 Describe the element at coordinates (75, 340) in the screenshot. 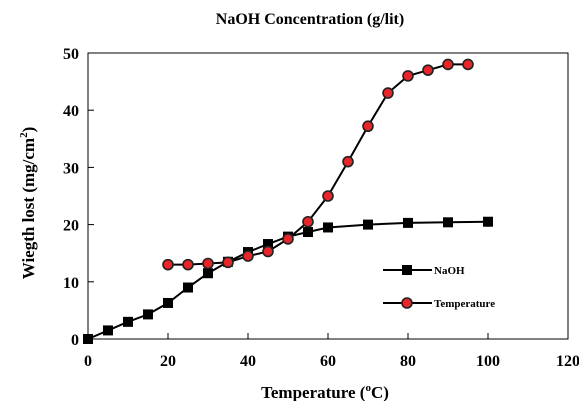

I see `y-tick-label: 0` at that location.